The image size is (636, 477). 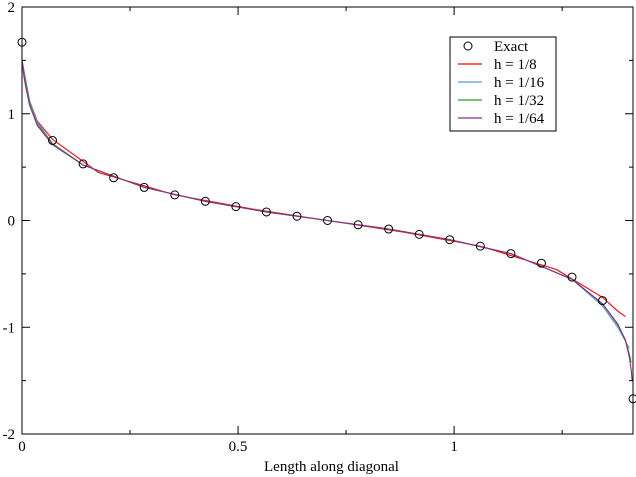 I want to click on legend-label: h = 1/32, so click(x=519, y=101).